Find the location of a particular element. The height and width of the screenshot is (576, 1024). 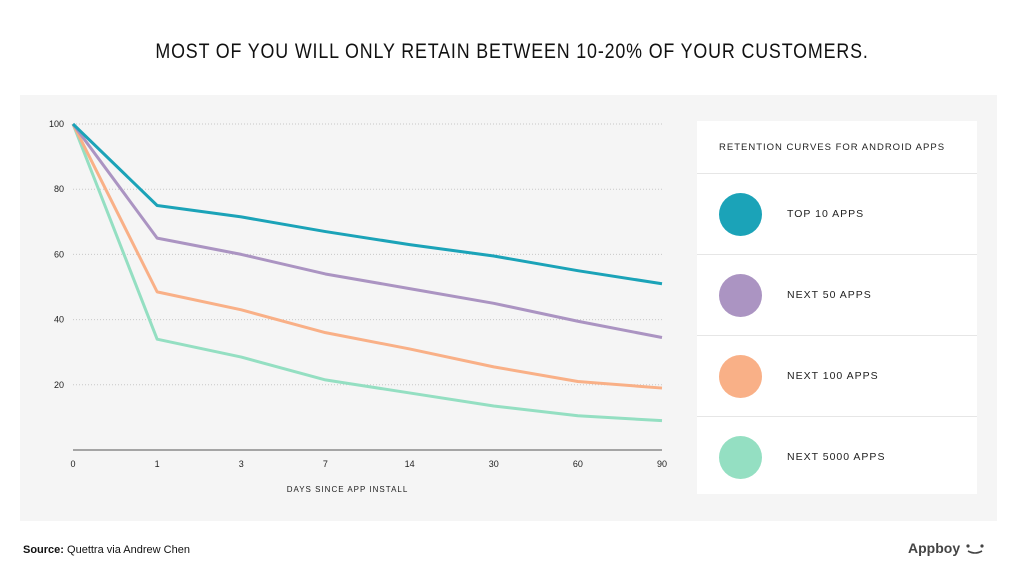

logo-text: Appboy is located at coordinates (934, 548).